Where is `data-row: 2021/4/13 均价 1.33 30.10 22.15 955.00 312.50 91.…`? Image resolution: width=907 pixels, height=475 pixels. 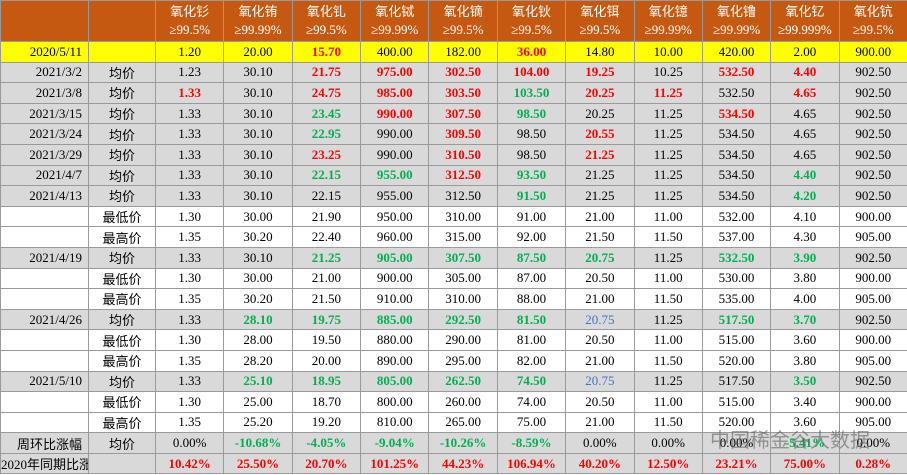 data-row: 2021/4/13 均价 1.33 30.10 22.15 955.00 312.50 91.… is located at coordinates (453, 196).